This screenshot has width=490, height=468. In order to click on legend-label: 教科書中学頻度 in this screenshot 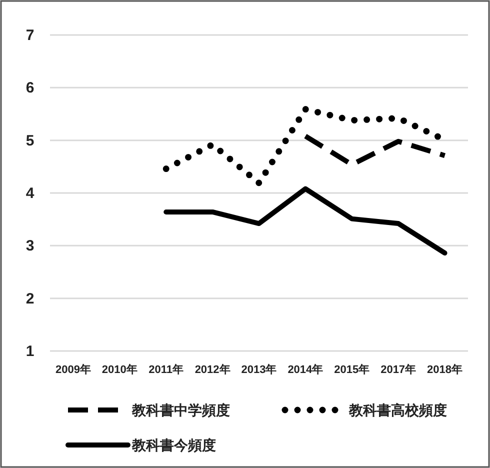, I will do `click(181, 410)`.